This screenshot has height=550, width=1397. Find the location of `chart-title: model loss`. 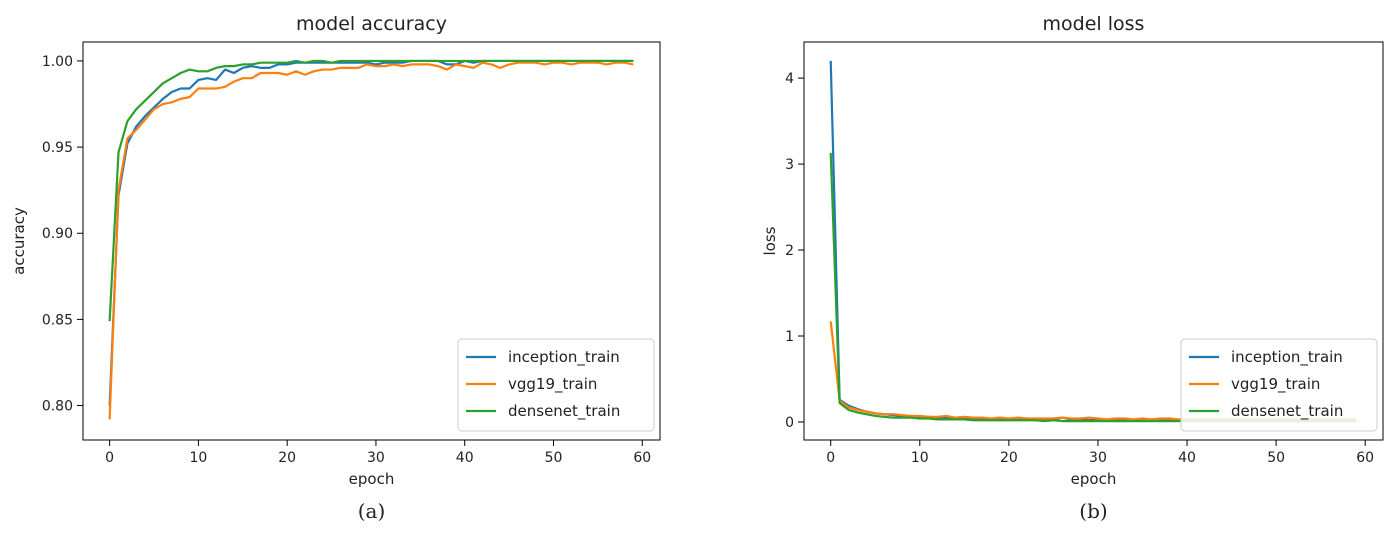

chart-title: model loss is located at coordinates (1094, 24).